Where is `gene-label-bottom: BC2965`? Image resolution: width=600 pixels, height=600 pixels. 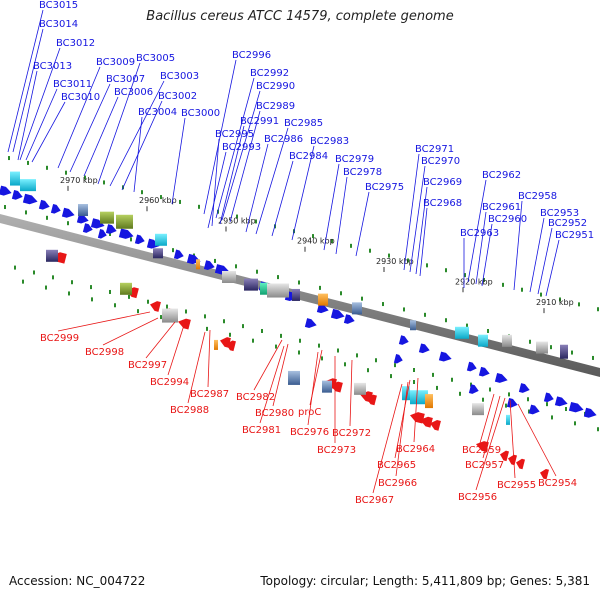 gene-label-bottom: BC2965 is located at coordinates (396, 465).